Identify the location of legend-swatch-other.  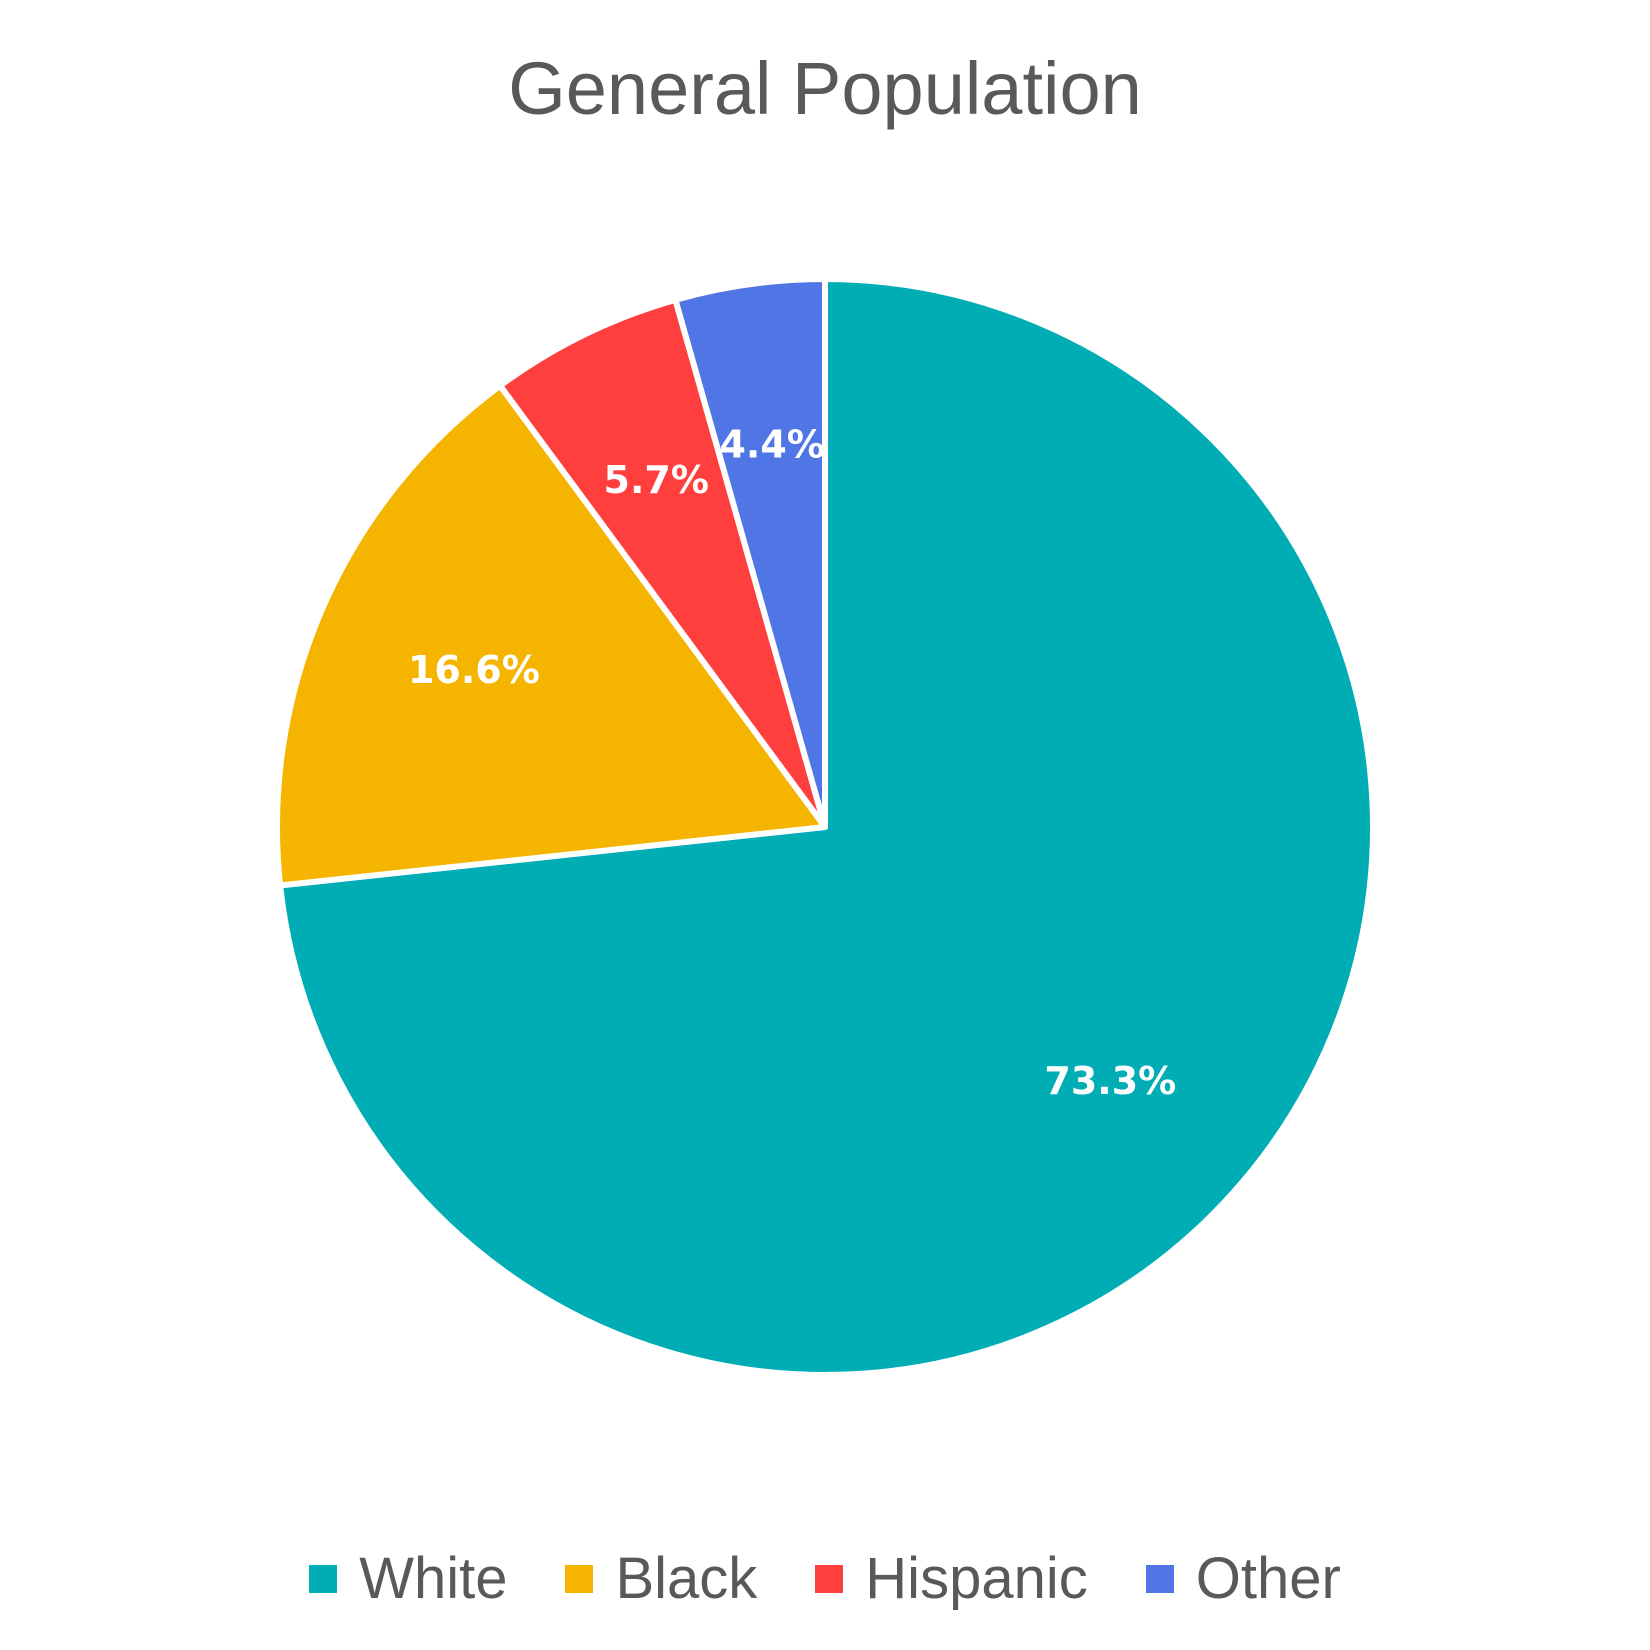
(1159, 1578).